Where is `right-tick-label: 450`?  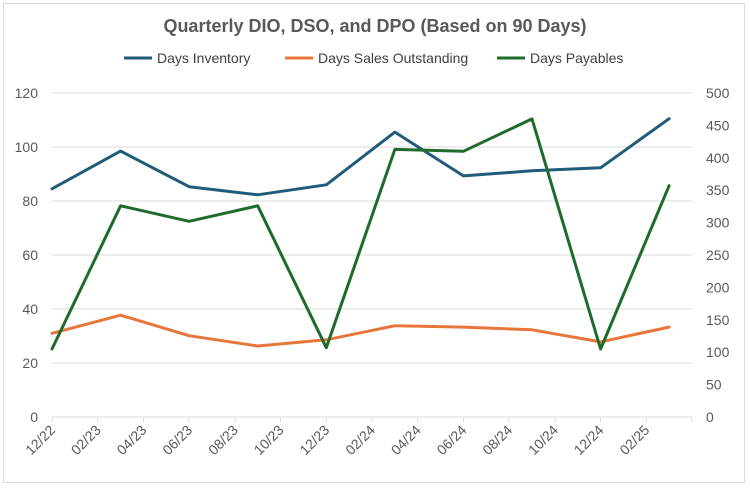 right-tick-label: 450 is located at coordinates (718, 125).